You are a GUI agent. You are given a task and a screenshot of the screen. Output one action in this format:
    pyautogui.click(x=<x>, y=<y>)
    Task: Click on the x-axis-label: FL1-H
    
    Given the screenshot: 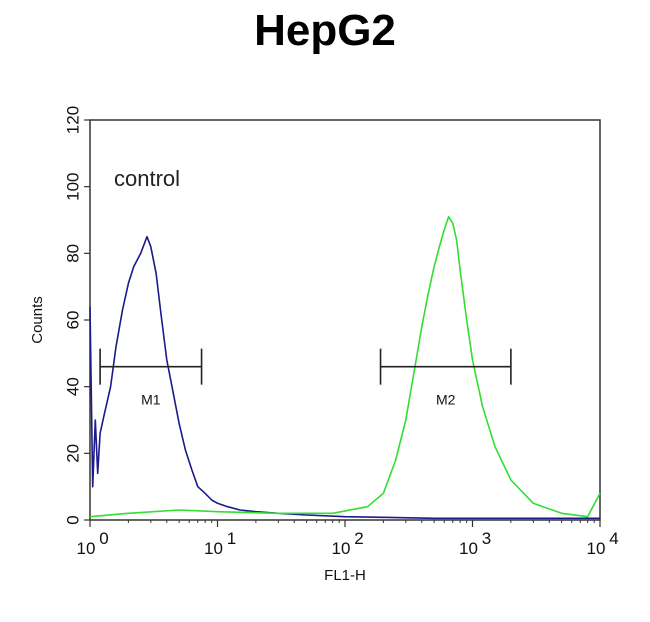 What is the action you would take?
    pyautogui.click(x=345, y=575)
    